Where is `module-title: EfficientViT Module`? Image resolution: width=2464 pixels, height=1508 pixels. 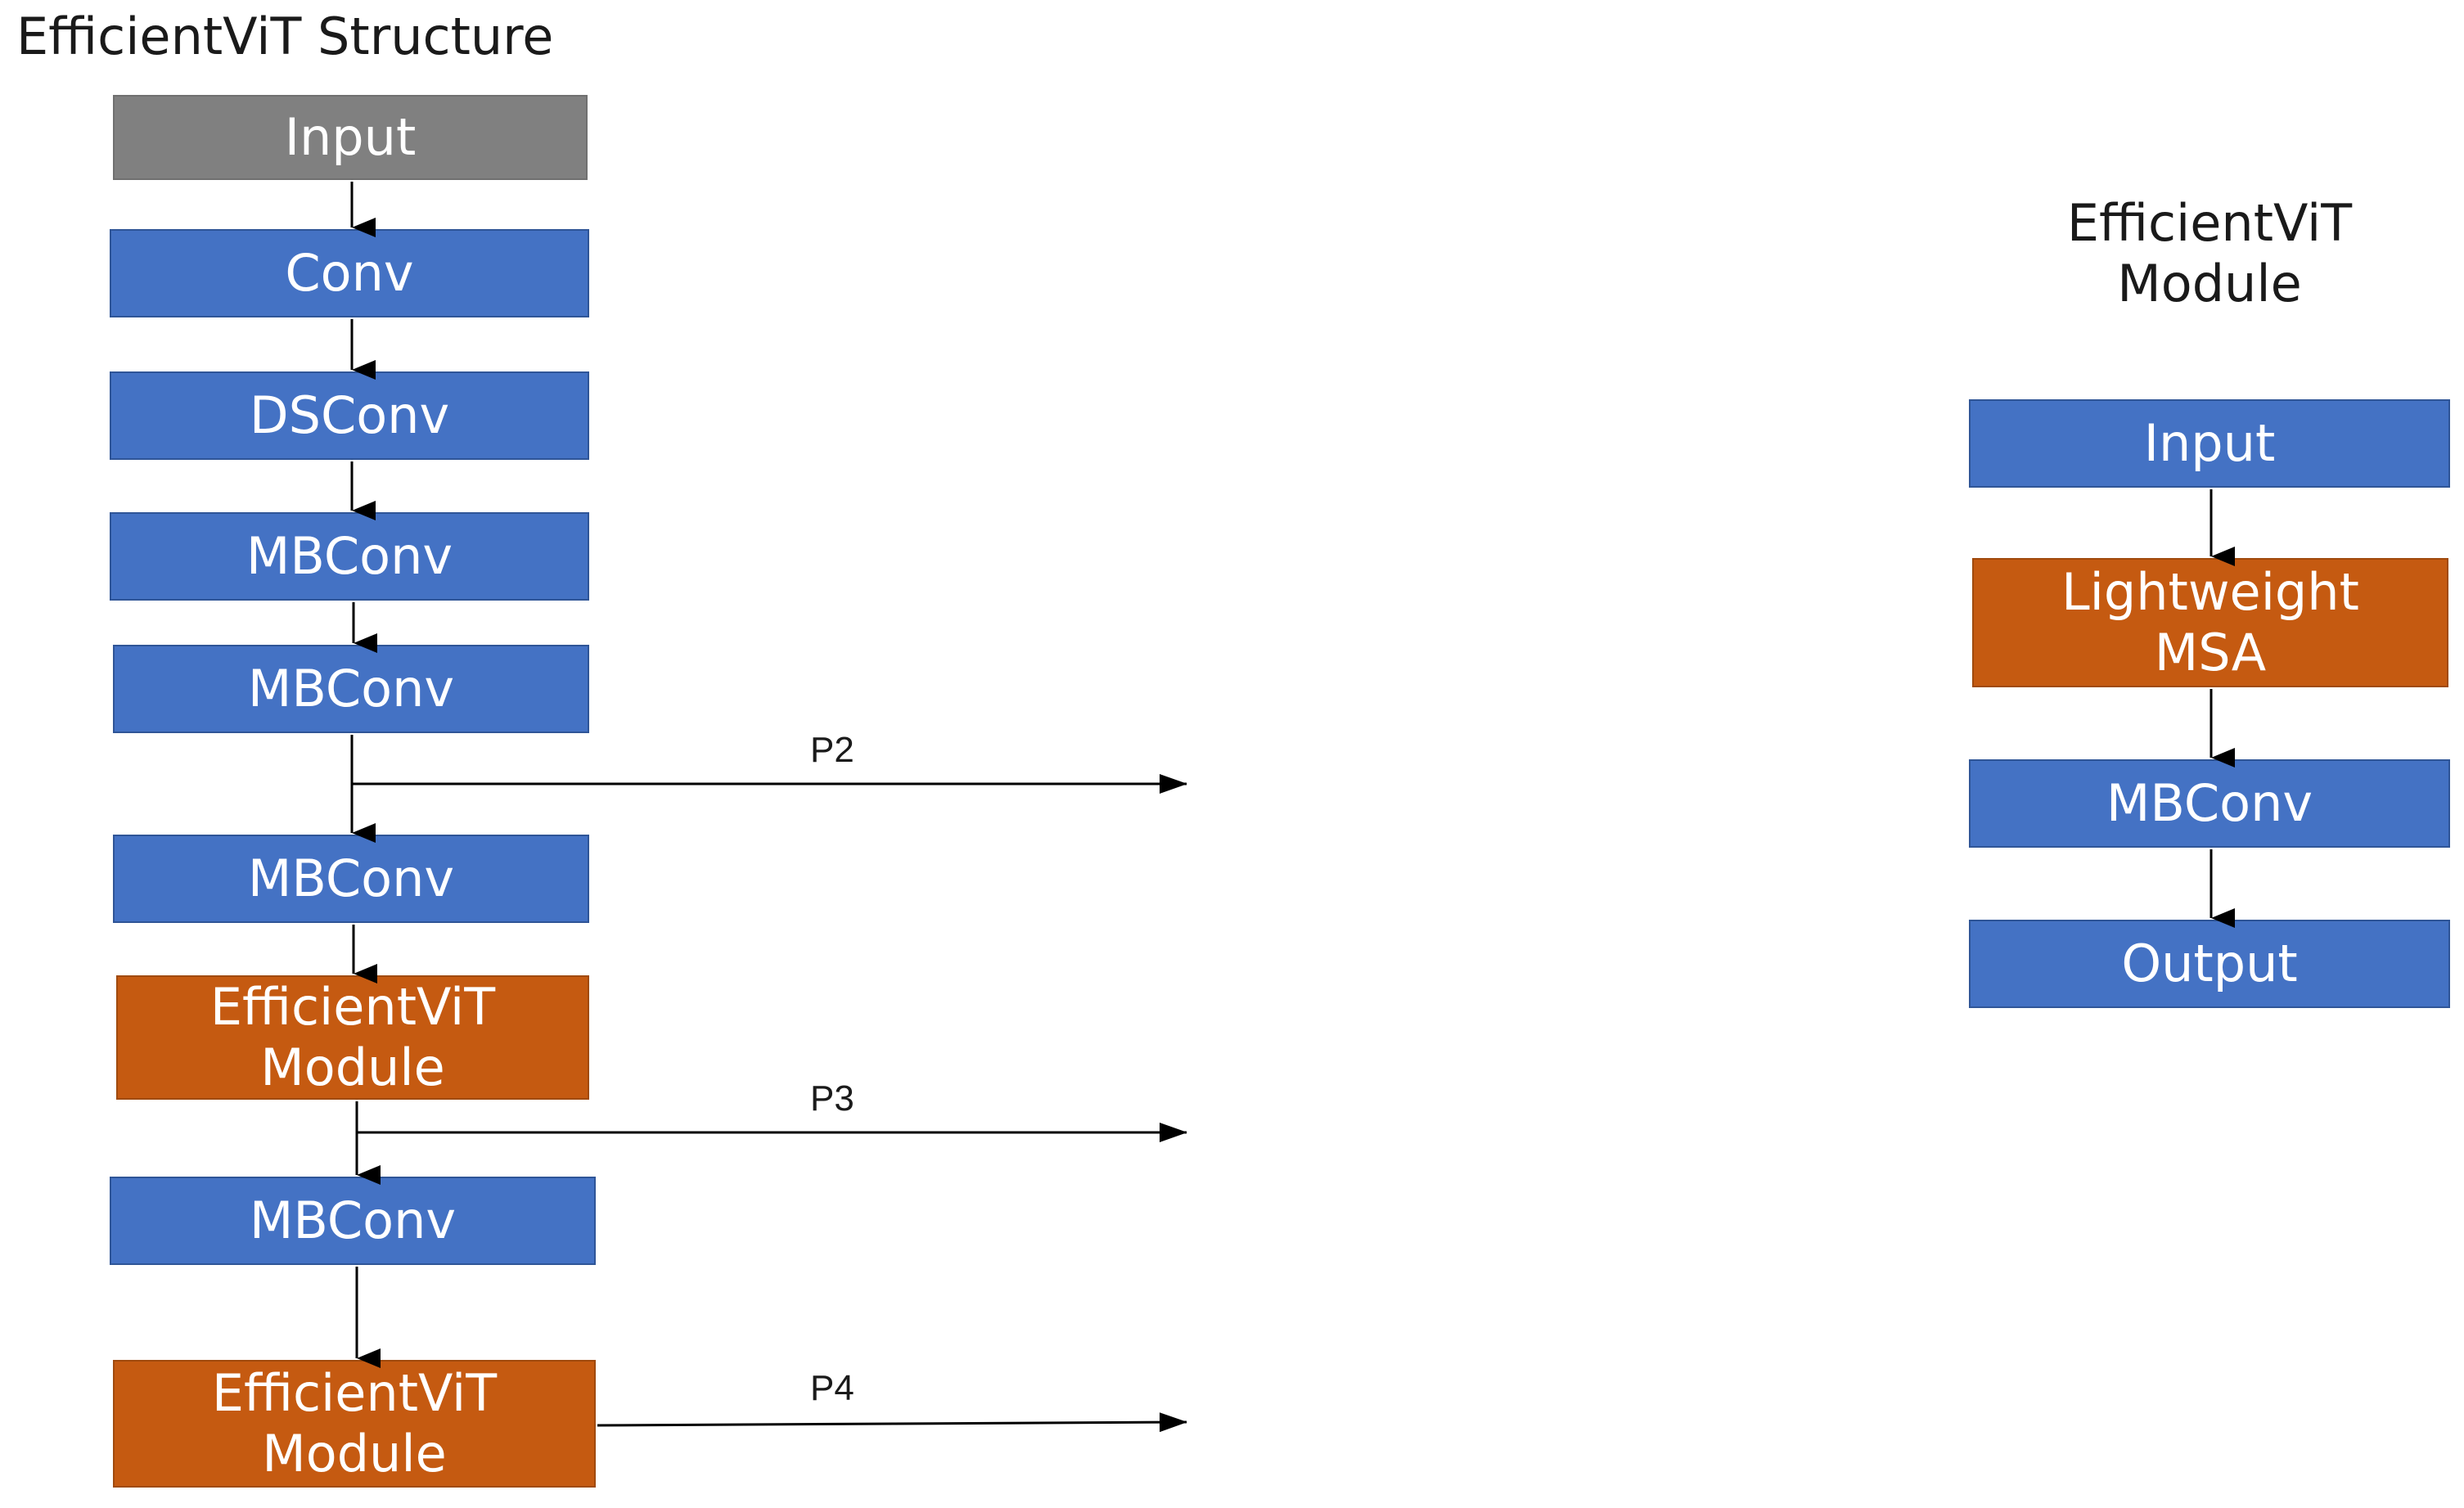
module-title: EfficientViT Module is located at coordinates (2209, 254).